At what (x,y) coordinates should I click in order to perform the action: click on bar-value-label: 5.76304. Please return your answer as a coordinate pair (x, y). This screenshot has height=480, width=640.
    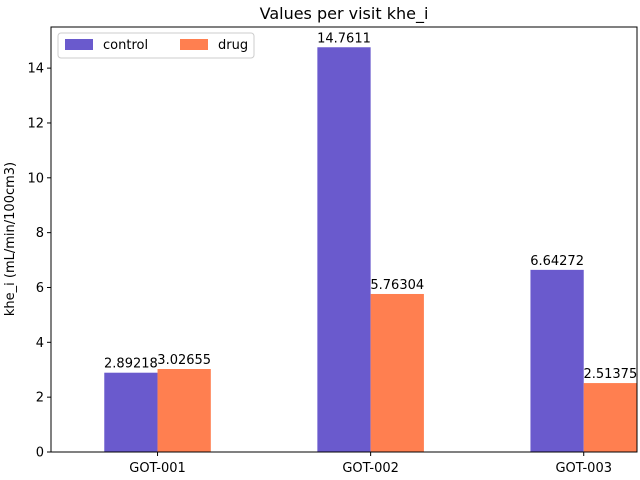
    Looking at the image, I should click on (397, 285).